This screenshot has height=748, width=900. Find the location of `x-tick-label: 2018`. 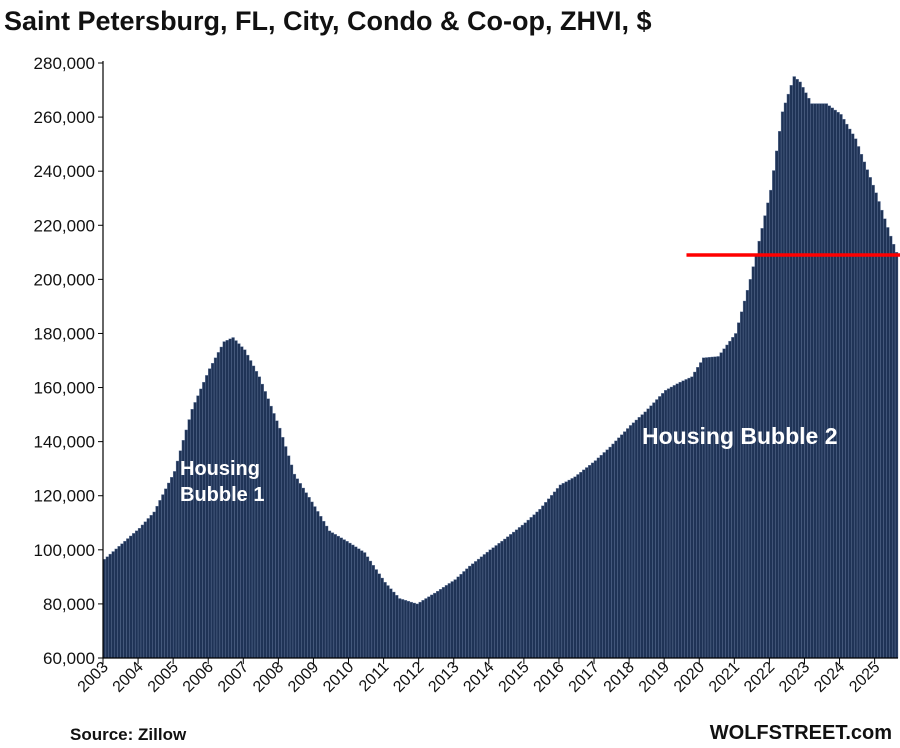

x-tick-label: 2018 is located at coordinates (619, 677).